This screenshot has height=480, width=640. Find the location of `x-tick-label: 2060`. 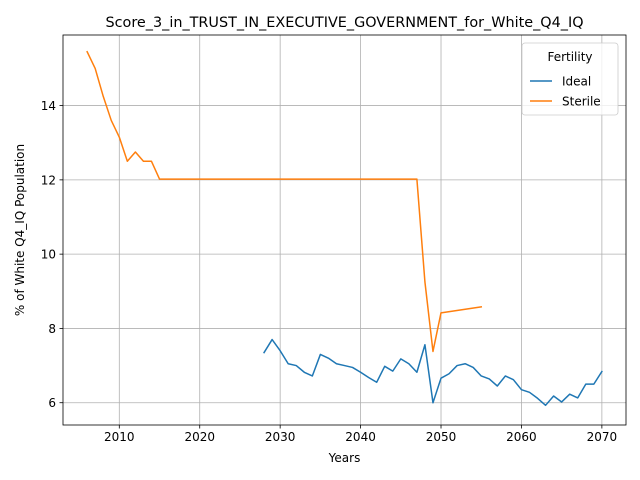

x-tick-label: 2060 is located at coordinates (521, 437).